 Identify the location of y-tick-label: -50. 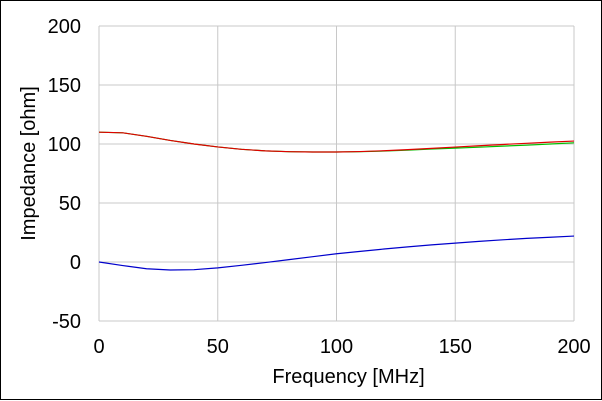
(66, 322).